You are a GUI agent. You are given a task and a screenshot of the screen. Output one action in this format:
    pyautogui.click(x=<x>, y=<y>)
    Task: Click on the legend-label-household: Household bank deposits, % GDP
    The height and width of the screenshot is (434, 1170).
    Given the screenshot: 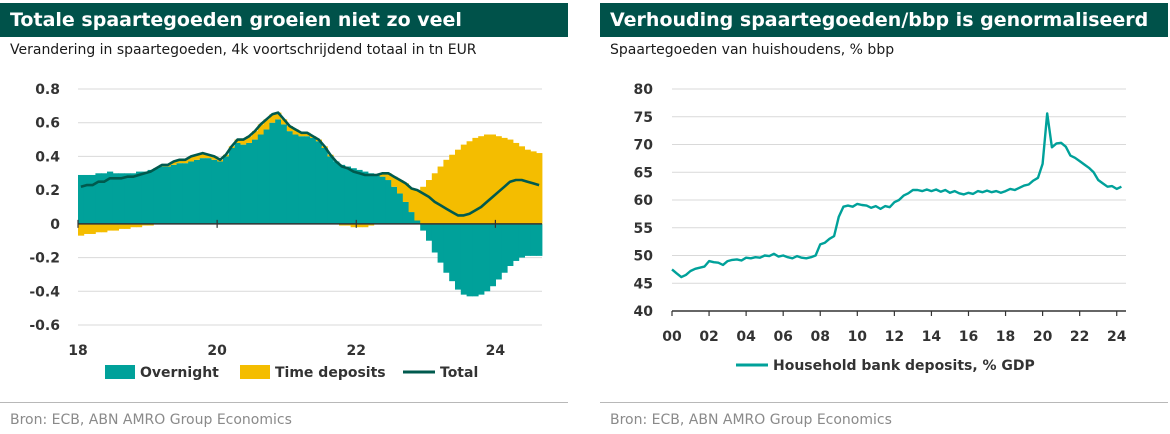 What is the action you would take?
    pyautogui.click(x=904, y=366)
    